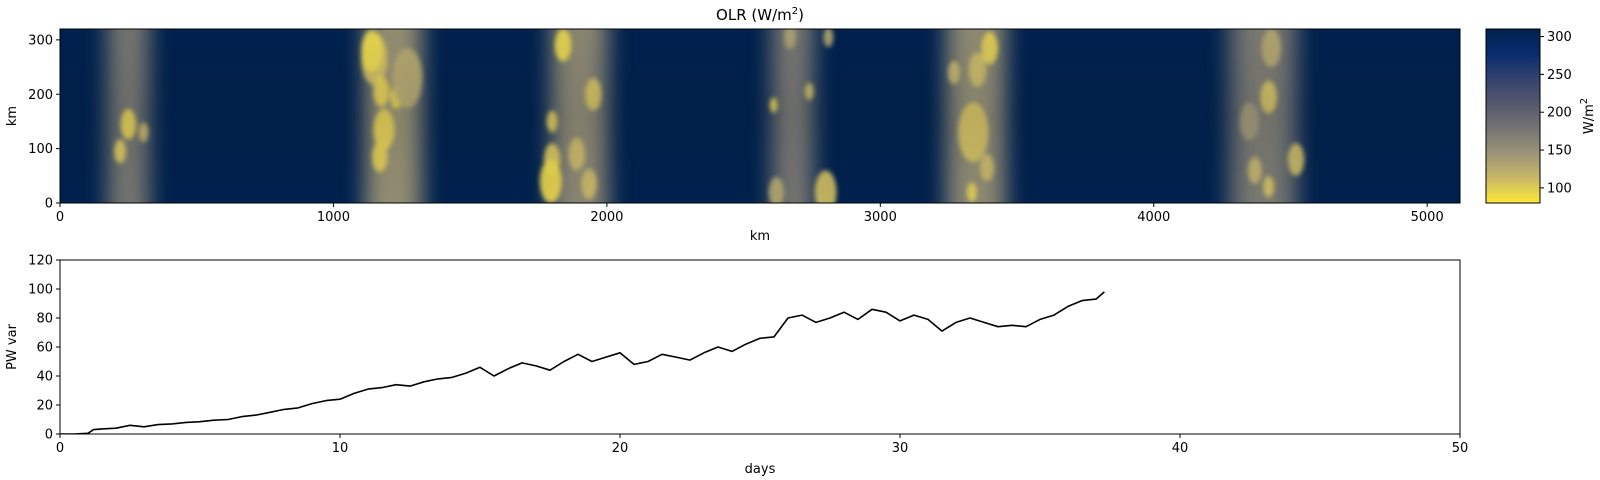 The image size is (1600, 480). Describe the element at coordinates (762, 445) in the screenshot. I see `line-x-ticks: 0 10 20 30 40 50` at that location.